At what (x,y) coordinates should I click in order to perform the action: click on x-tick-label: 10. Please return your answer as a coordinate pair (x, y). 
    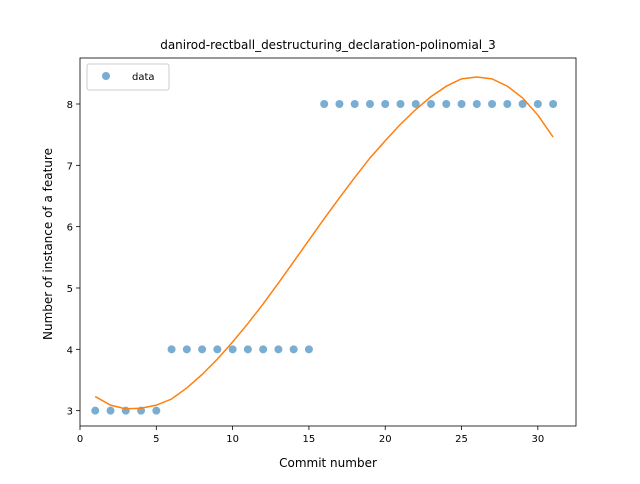
    Looking at the image, I should click on (232, 439).